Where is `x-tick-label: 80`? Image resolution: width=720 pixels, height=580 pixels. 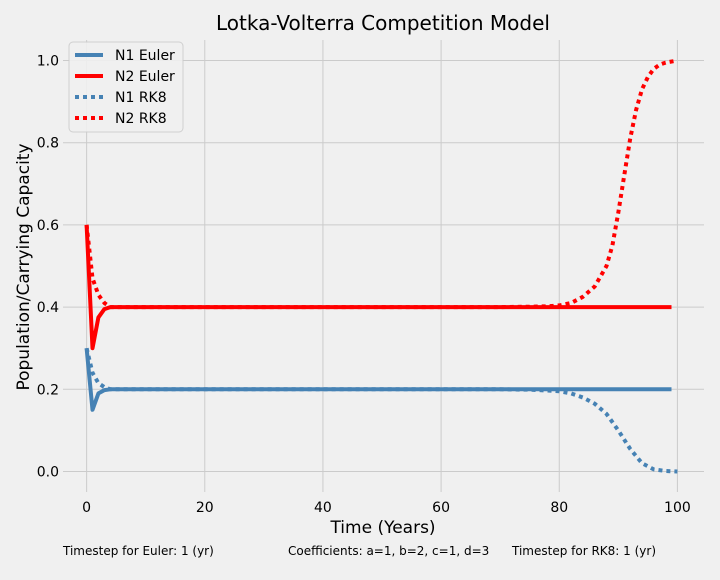
x-tick-label: 80 is located at coordinates (559, 508).